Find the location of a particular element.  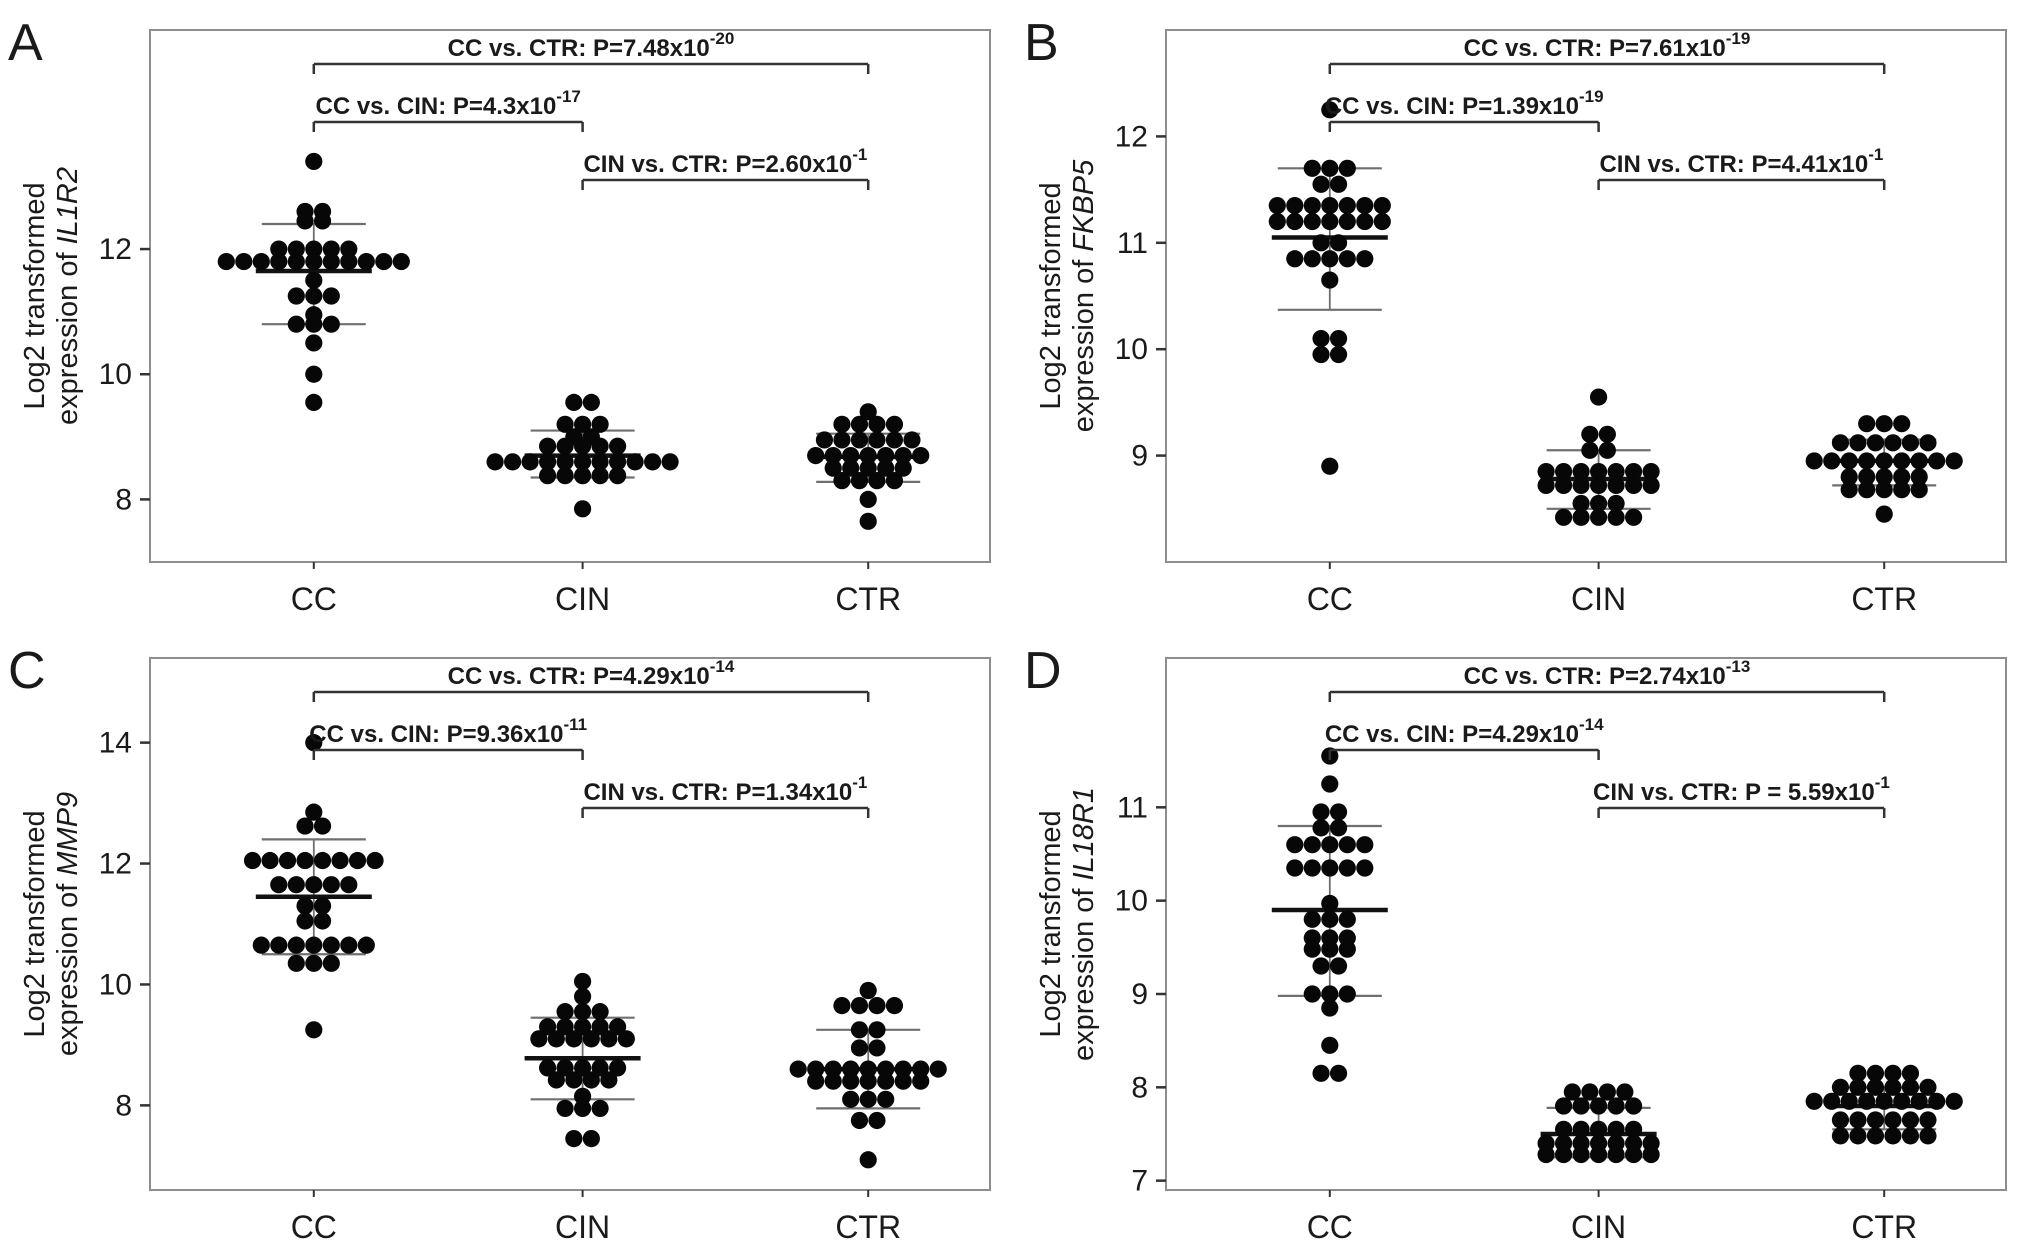

significance-annotation: CC vs. CIN: P=9.36x10-11 is located at coordinates (448, 737).